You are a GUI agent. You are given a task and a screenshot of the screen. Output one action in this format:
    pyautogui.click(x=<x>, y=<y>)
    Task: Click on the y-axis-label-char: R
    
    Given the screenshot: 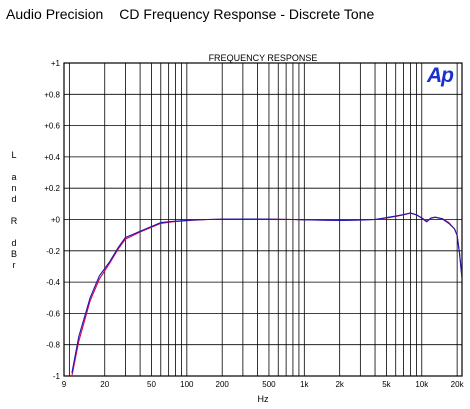 What is the action you would take?
    pyautogui.click(x=14, y=221)
    